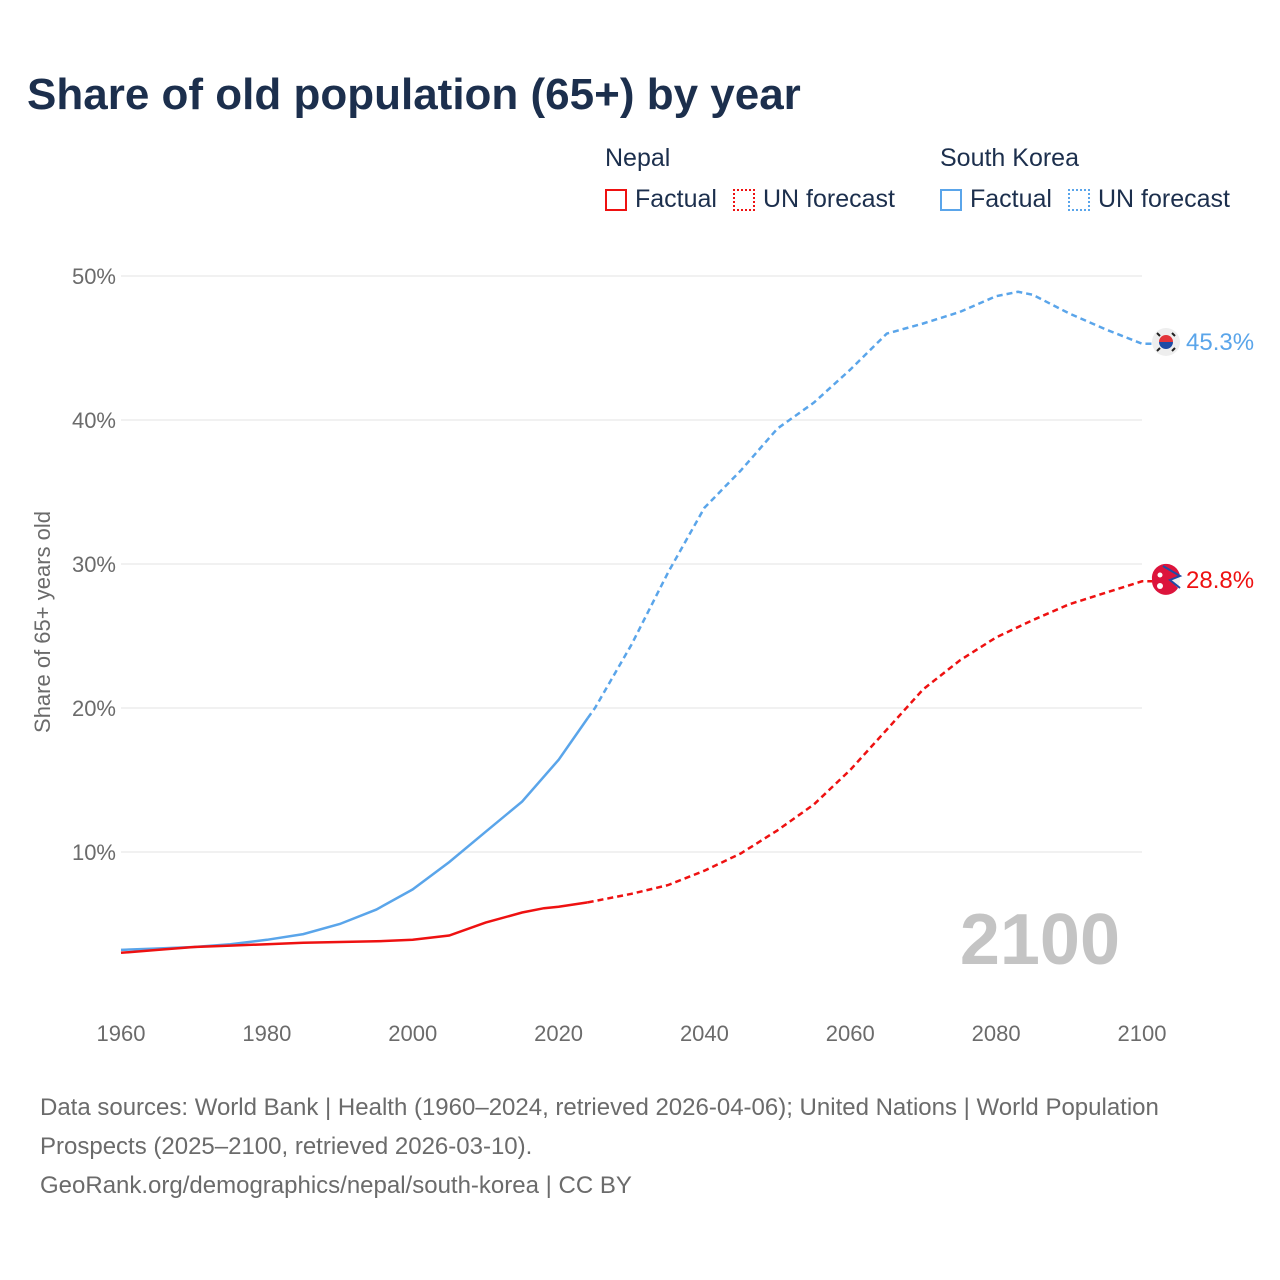 Image resolution: width=1280 pixels, height=1280 pixels. Describe the element at coordinates (558, 1033) in the screenshot. I see `x-tick-label: 2020` at that location.